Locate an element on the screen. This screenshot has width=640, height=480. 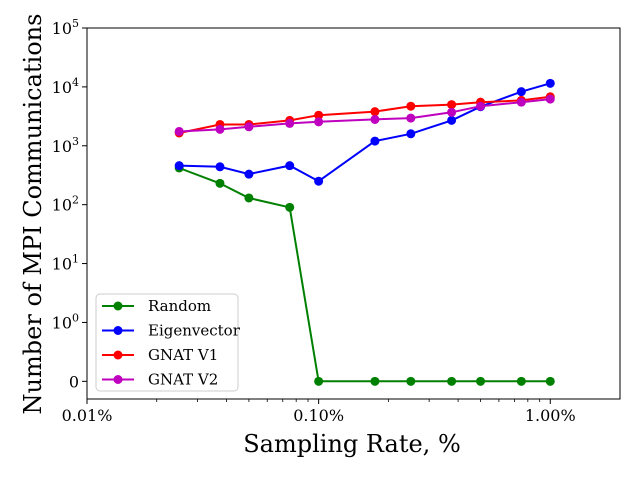
legend: Random Eigenvector GNAT V1 GNAT V2 is located at coordinates (168, 342).